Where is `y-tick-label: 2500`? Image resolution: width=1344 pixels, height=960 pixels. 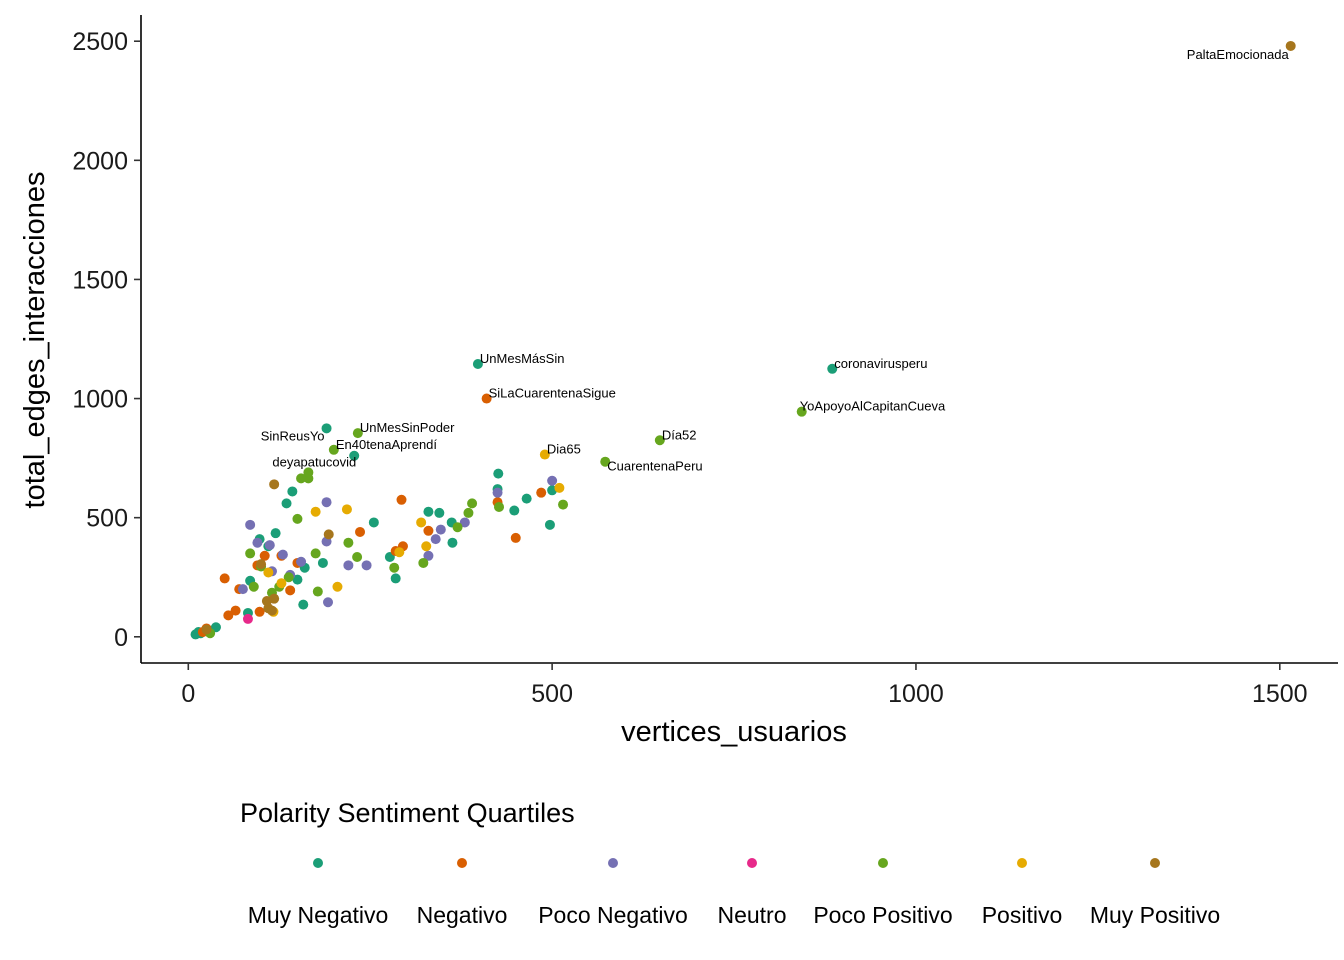
y-tick-label: 2500 is located at coordinates (100, 42).